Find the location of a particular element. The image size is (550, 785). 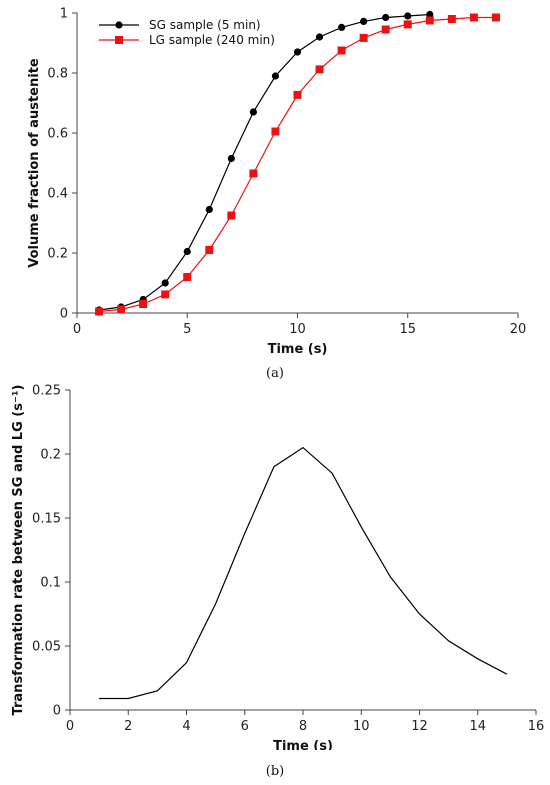

chart-b-y-tick-label: 0.25 is located at coordinates (46, 391).